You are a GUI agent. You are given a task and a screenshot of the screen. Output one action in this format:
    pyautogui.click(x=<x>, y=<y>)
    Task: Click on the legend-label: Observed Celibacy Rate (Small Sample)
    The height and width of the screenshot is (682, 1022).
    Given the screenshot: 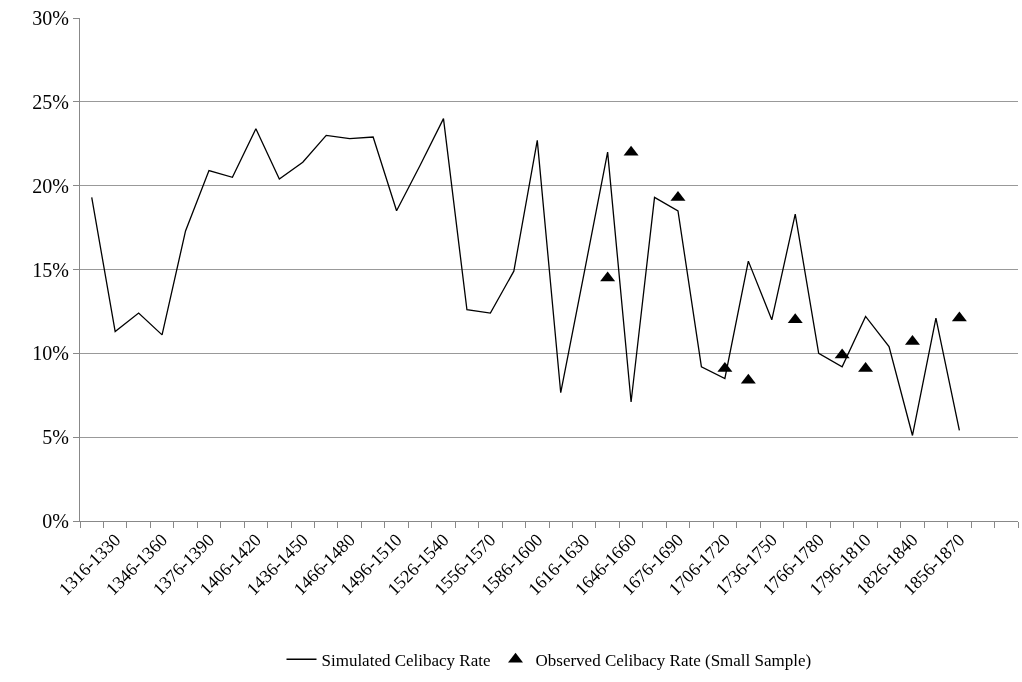 What is the action you would take?
    pyautogui.click(x=673, y=660)
    